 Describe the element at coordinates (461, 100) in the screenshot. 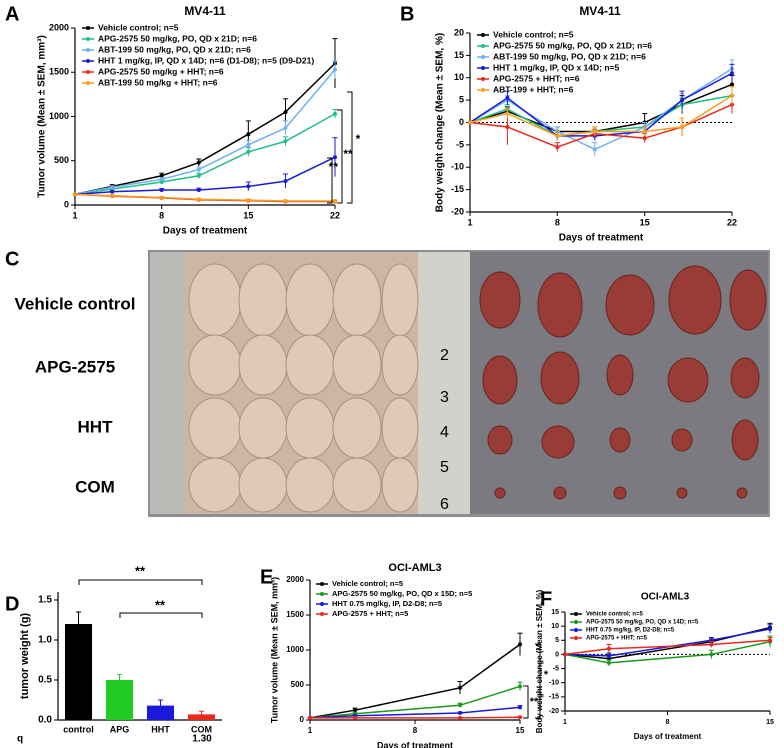

I see `y-tick-label: 5` at that location.